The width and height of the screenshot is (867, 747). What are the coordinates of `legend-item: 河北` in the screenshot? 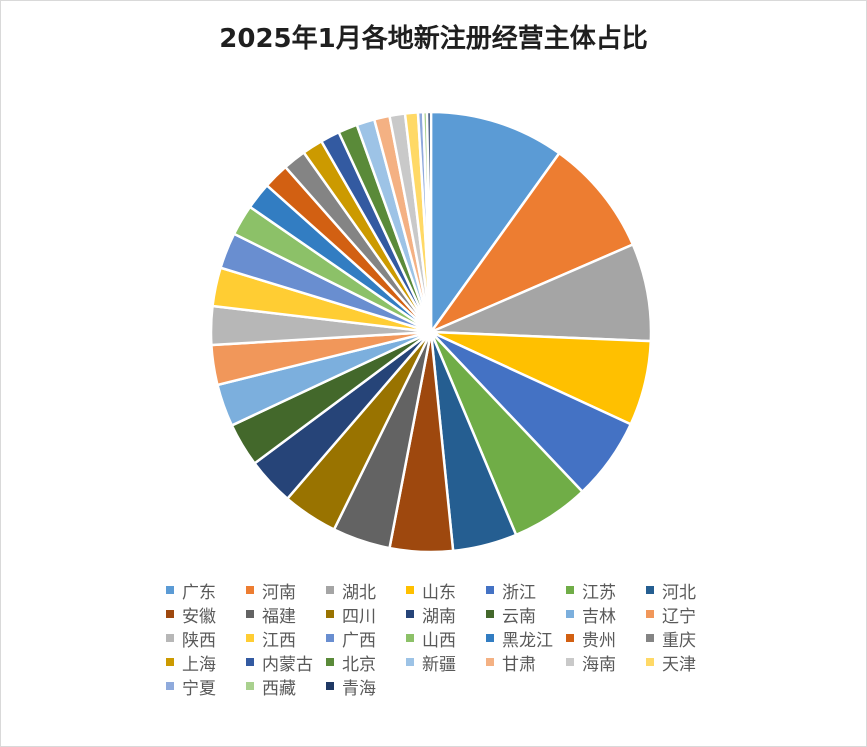 It's located at (686, 590).